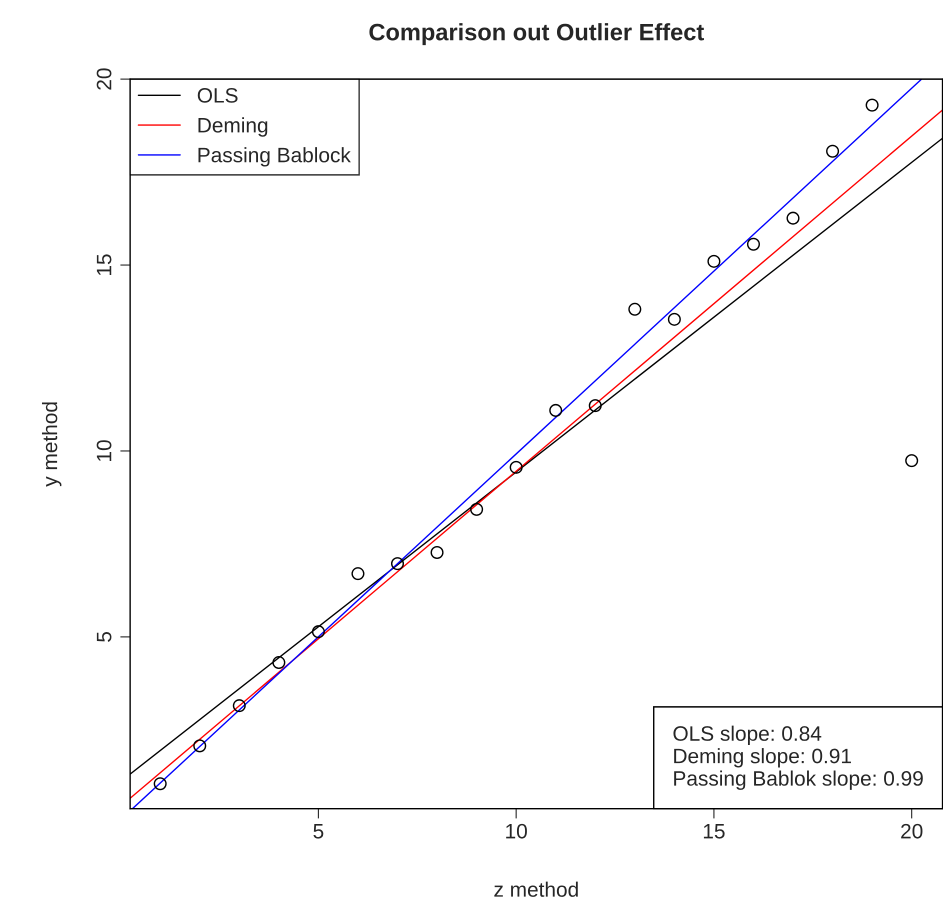  What do you see at coordinates (104, 79) in the screenshot?
I see `y-tick-label: 20` at bounding box center [104, 79].